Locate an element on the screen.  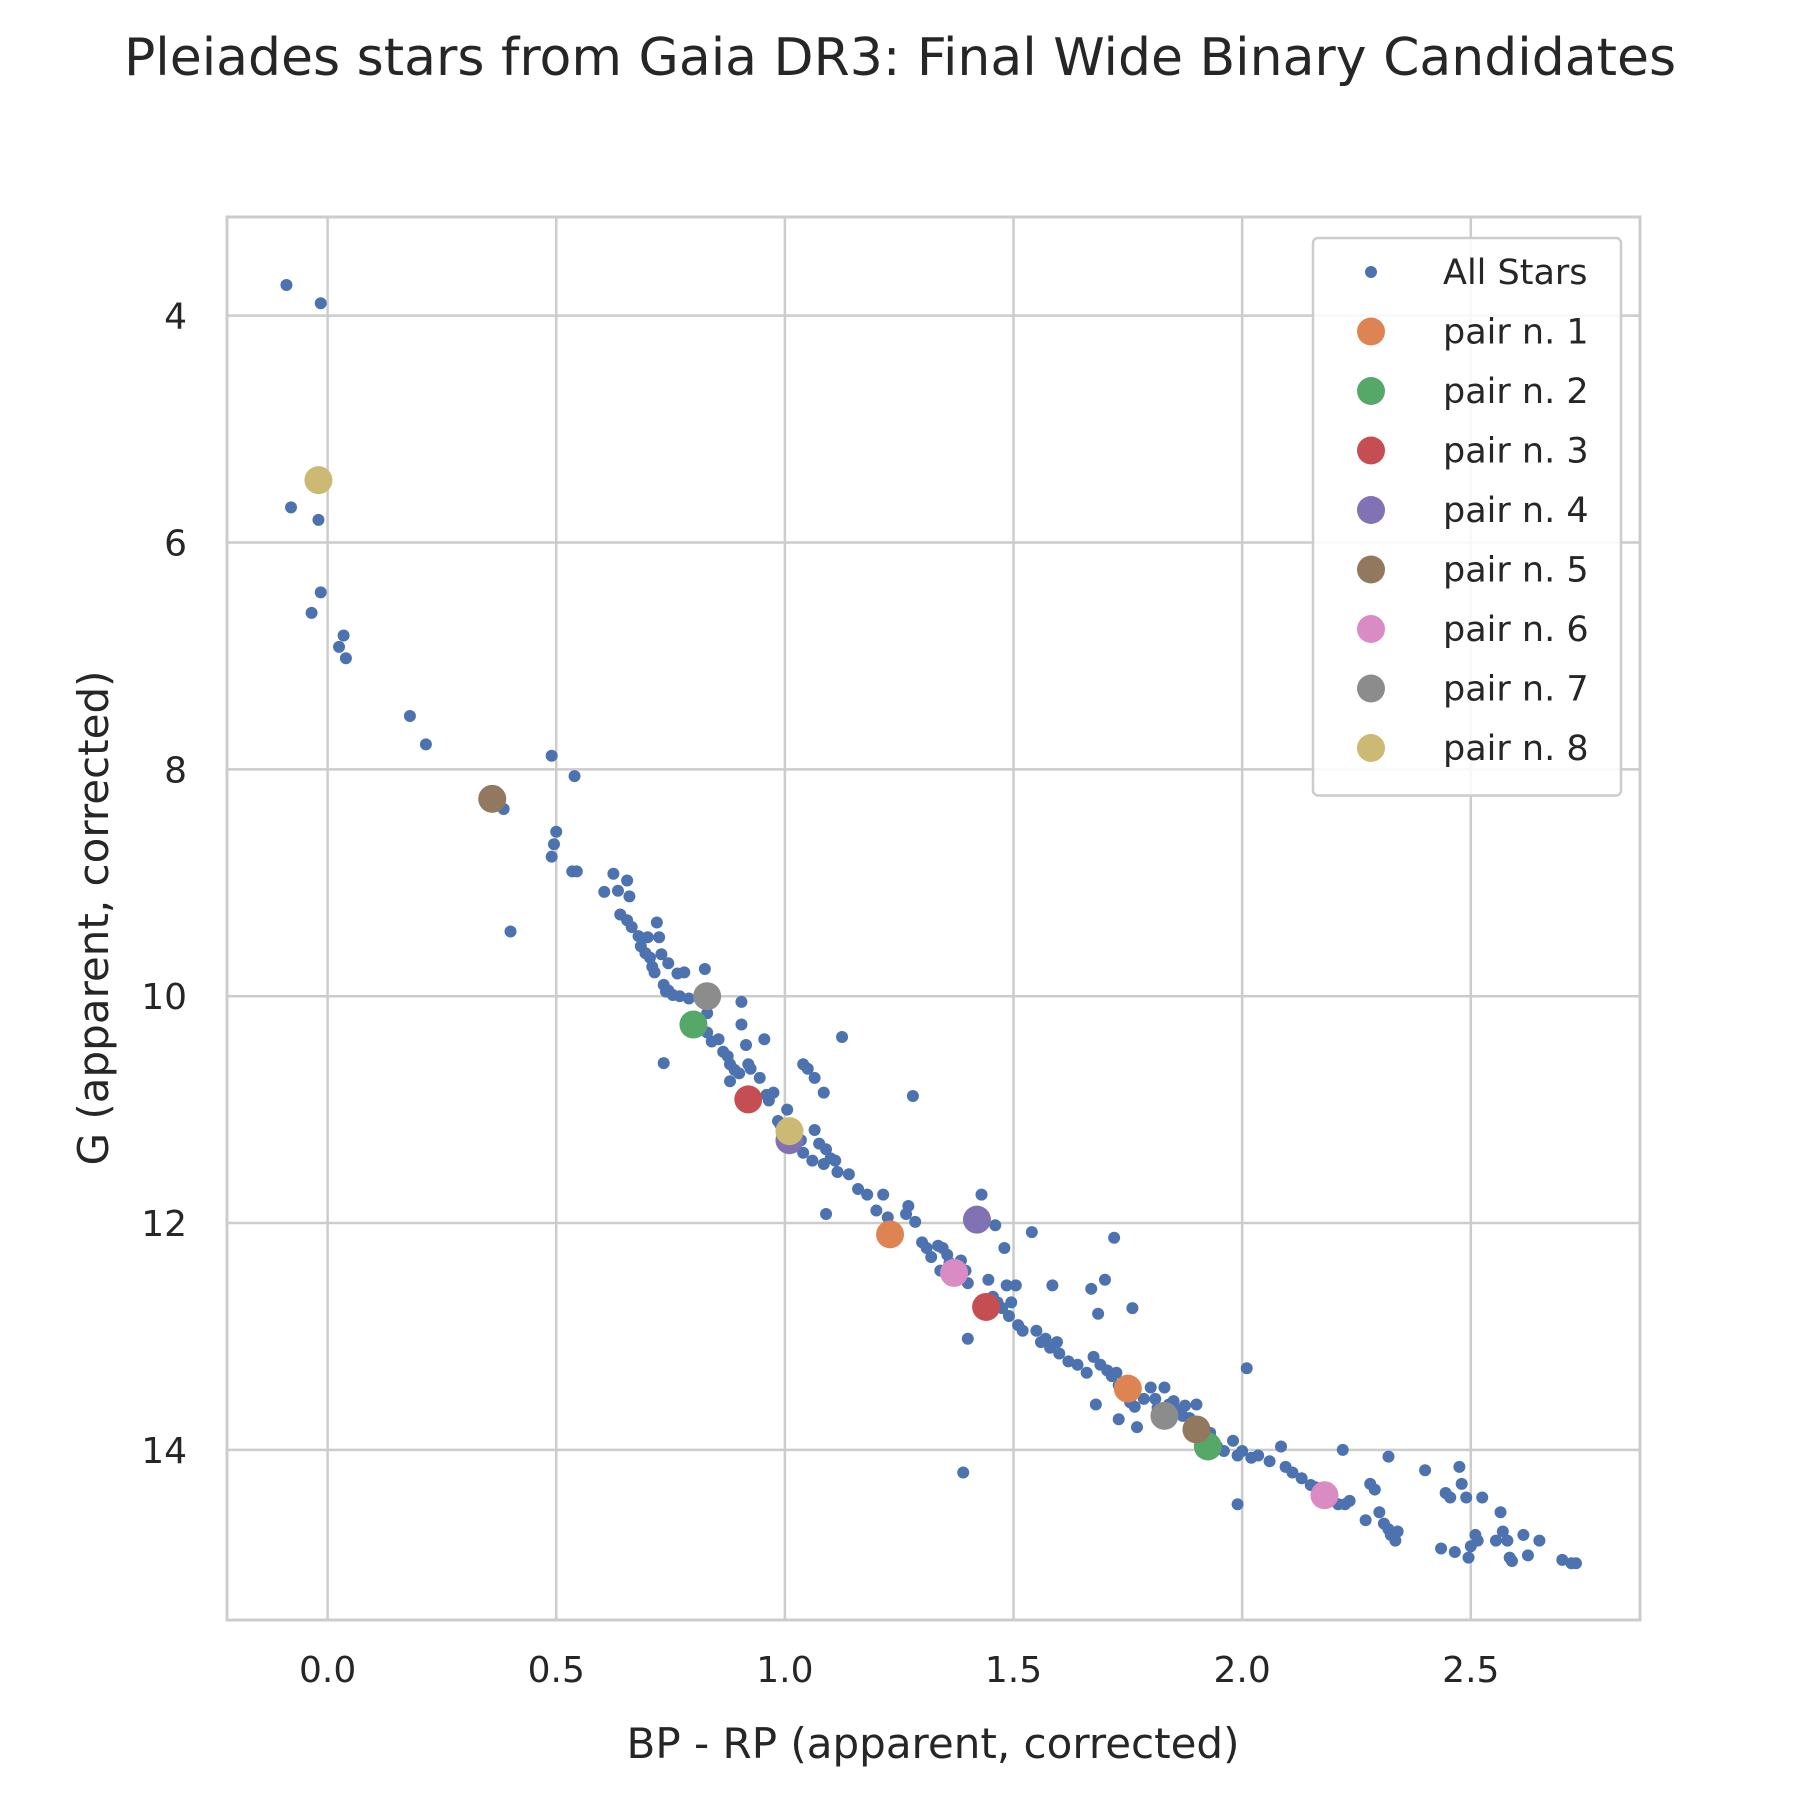
y-tick-label: 4 is located at coordinates (175, 317).